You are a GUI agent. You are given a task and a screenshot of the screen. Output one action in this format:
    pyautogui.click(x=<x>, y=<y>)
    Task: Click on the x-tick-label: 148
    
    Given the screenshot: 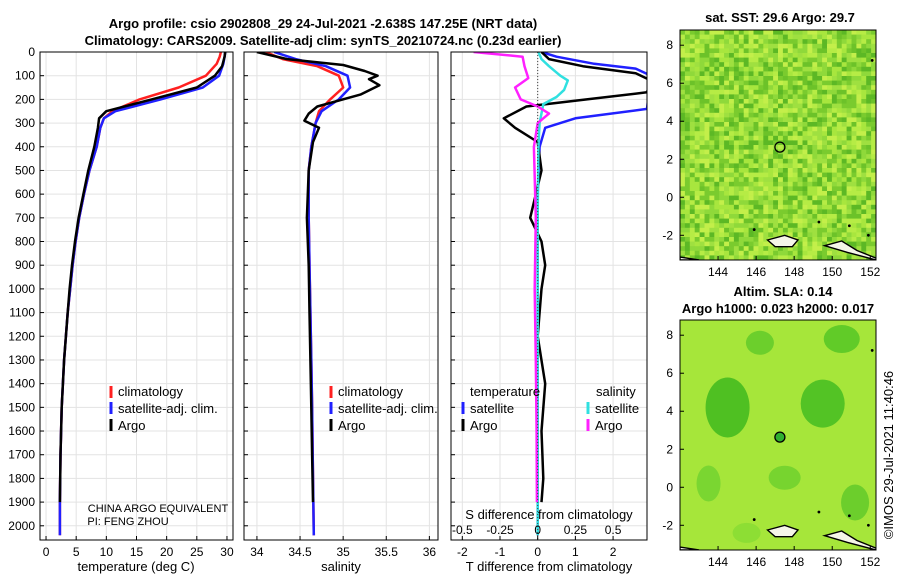 What is the action you would take?
    pyautogui.click(x=794, y=562)
    